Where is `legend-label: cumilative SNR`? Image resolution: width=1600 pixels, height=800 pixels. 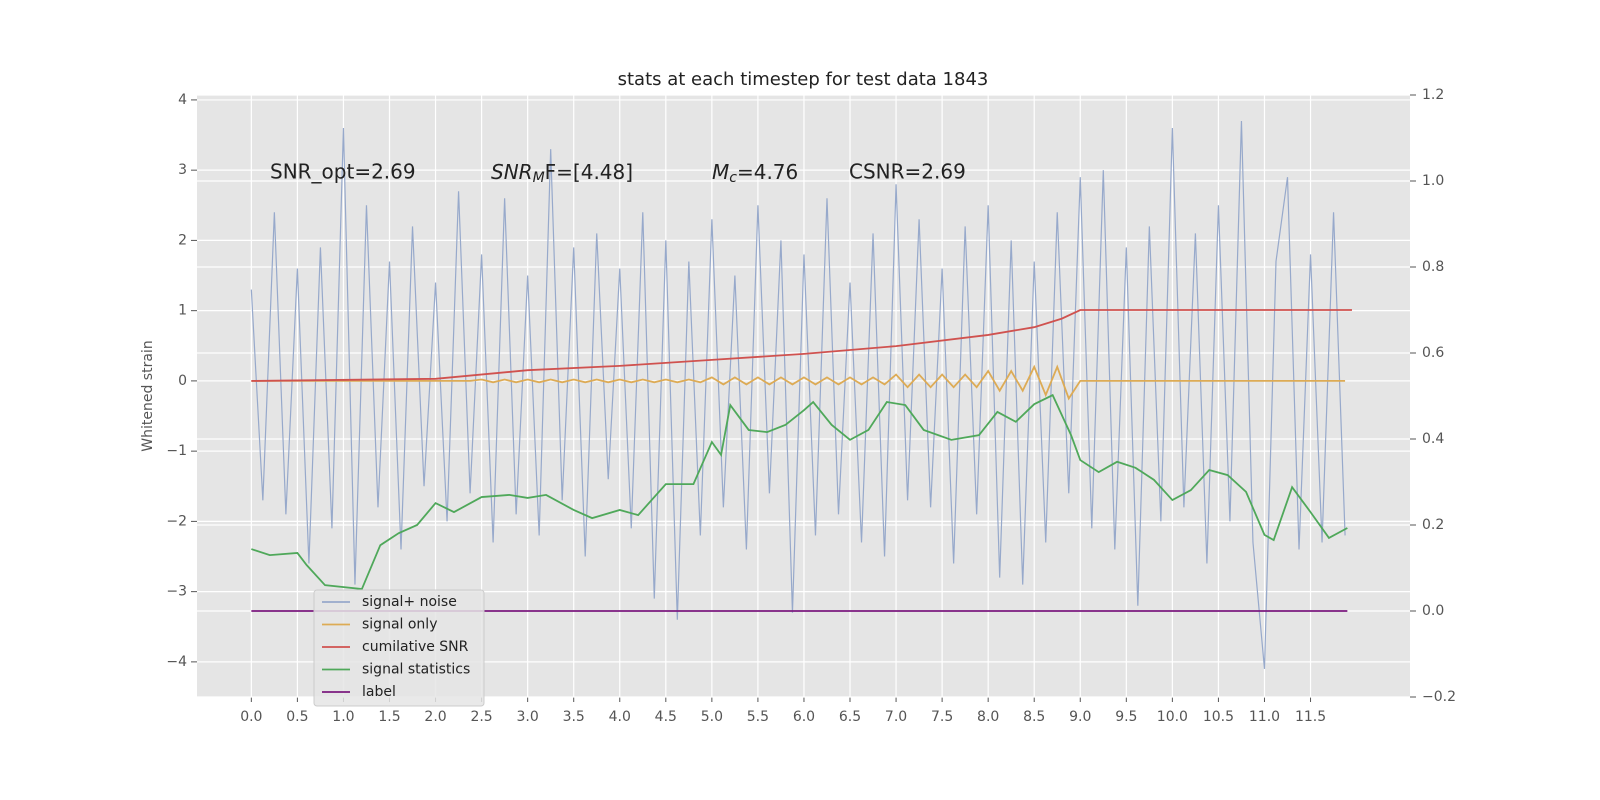
legend-label: cumilative SNR is located at coordinates (415, 647).